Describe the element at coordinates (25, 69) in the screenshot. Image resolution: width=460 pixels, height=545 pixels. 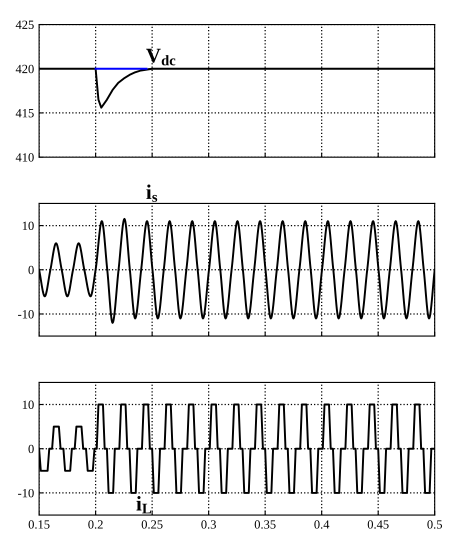
I see `y-tick-label: 420` at that location.